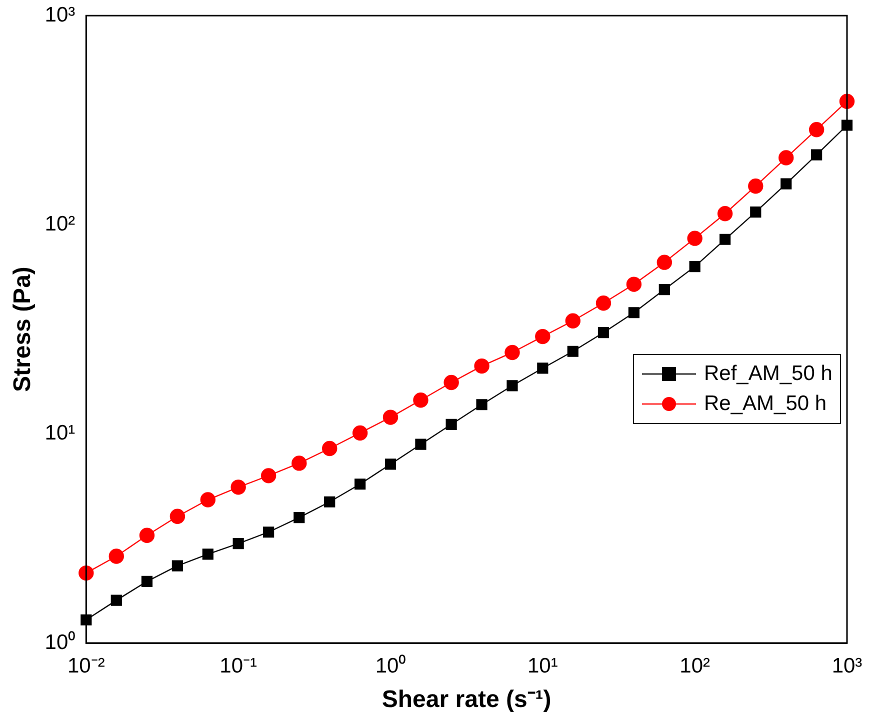  What do you see at coordinates (22, 329) in the screenshot?
I see `y-axis-title: Stress (Pa)` at bounding box center [22, 329].